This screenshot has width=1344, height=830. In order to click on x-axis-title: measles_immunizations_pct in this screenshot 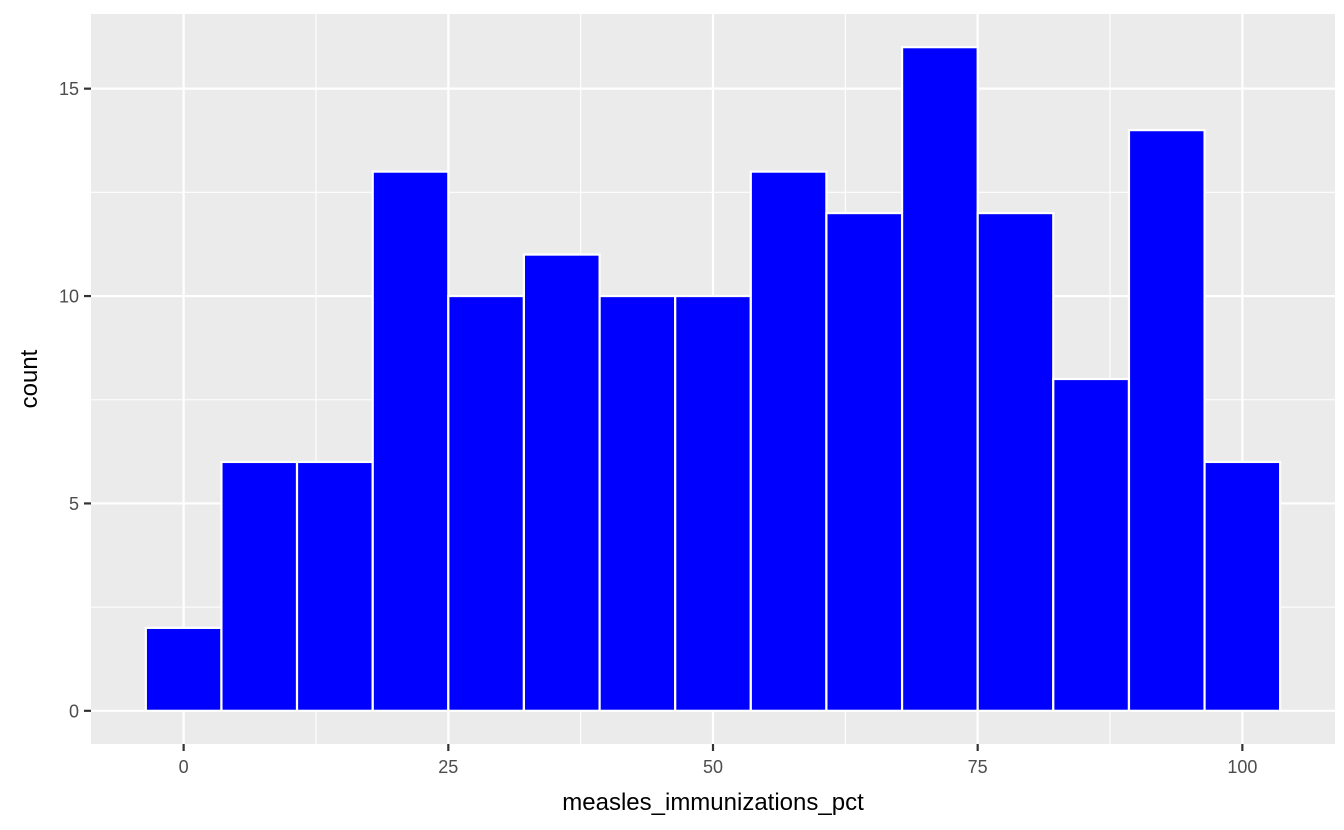, I will do `click(713, 802)`.